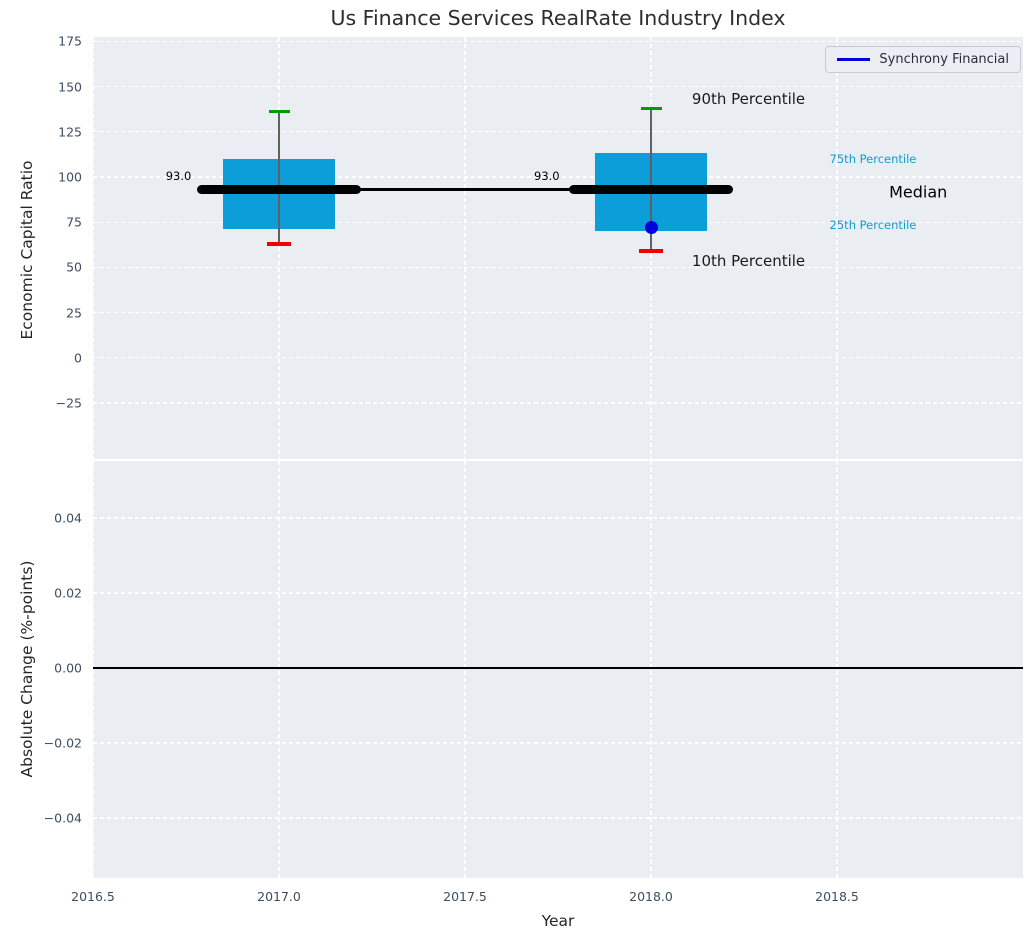 The width and height of the screenshot is (1034, 942). What do you see at coordinates (944, 59) in the screenshot?
I see `legend-label: Synchrony Financial` at bounding box center [944, 59].